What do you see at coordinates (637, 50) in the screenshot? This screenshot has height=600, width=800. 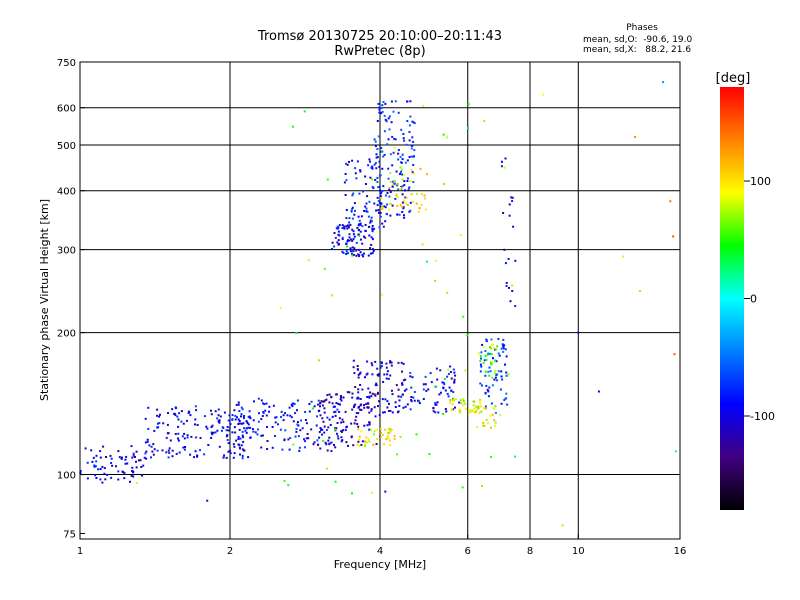 I see `phase-stats-x: mean, sd,X: 88.2, 21.6` at bounding box center [637, 50].